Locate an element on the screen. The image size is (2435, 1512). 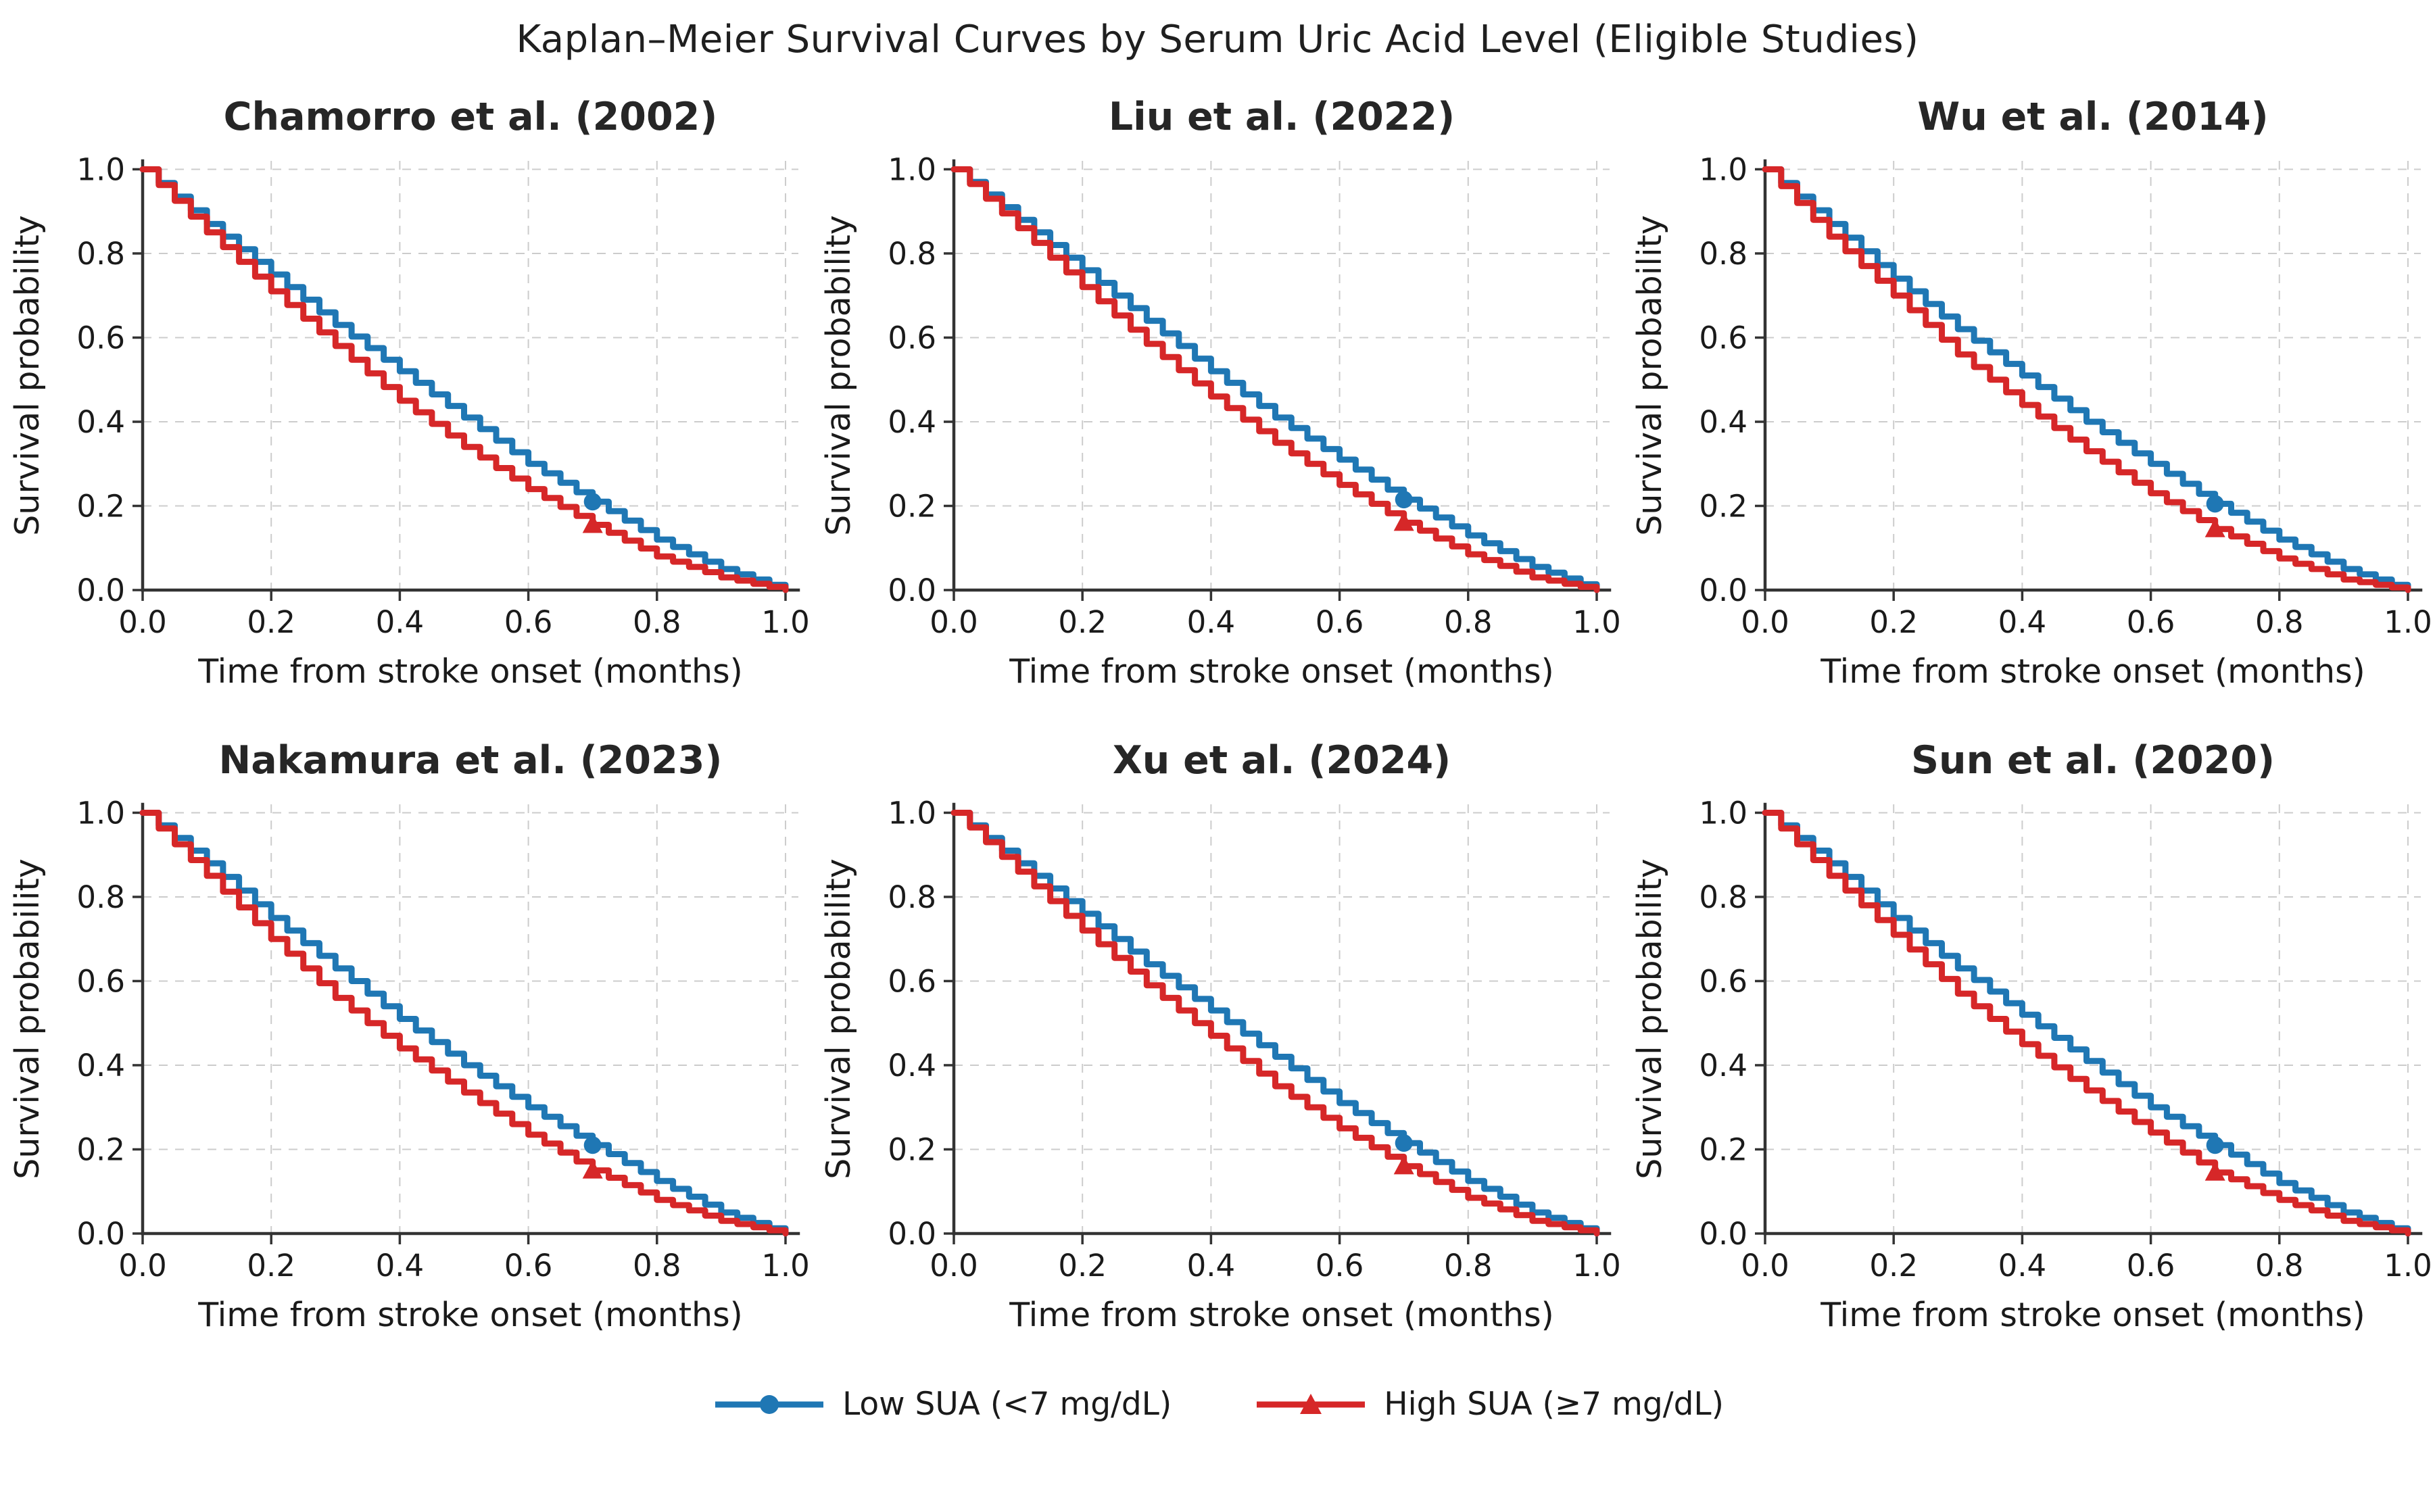
subplot-title: Nakamura et al. (2023) is located at coordinates (471, 760).